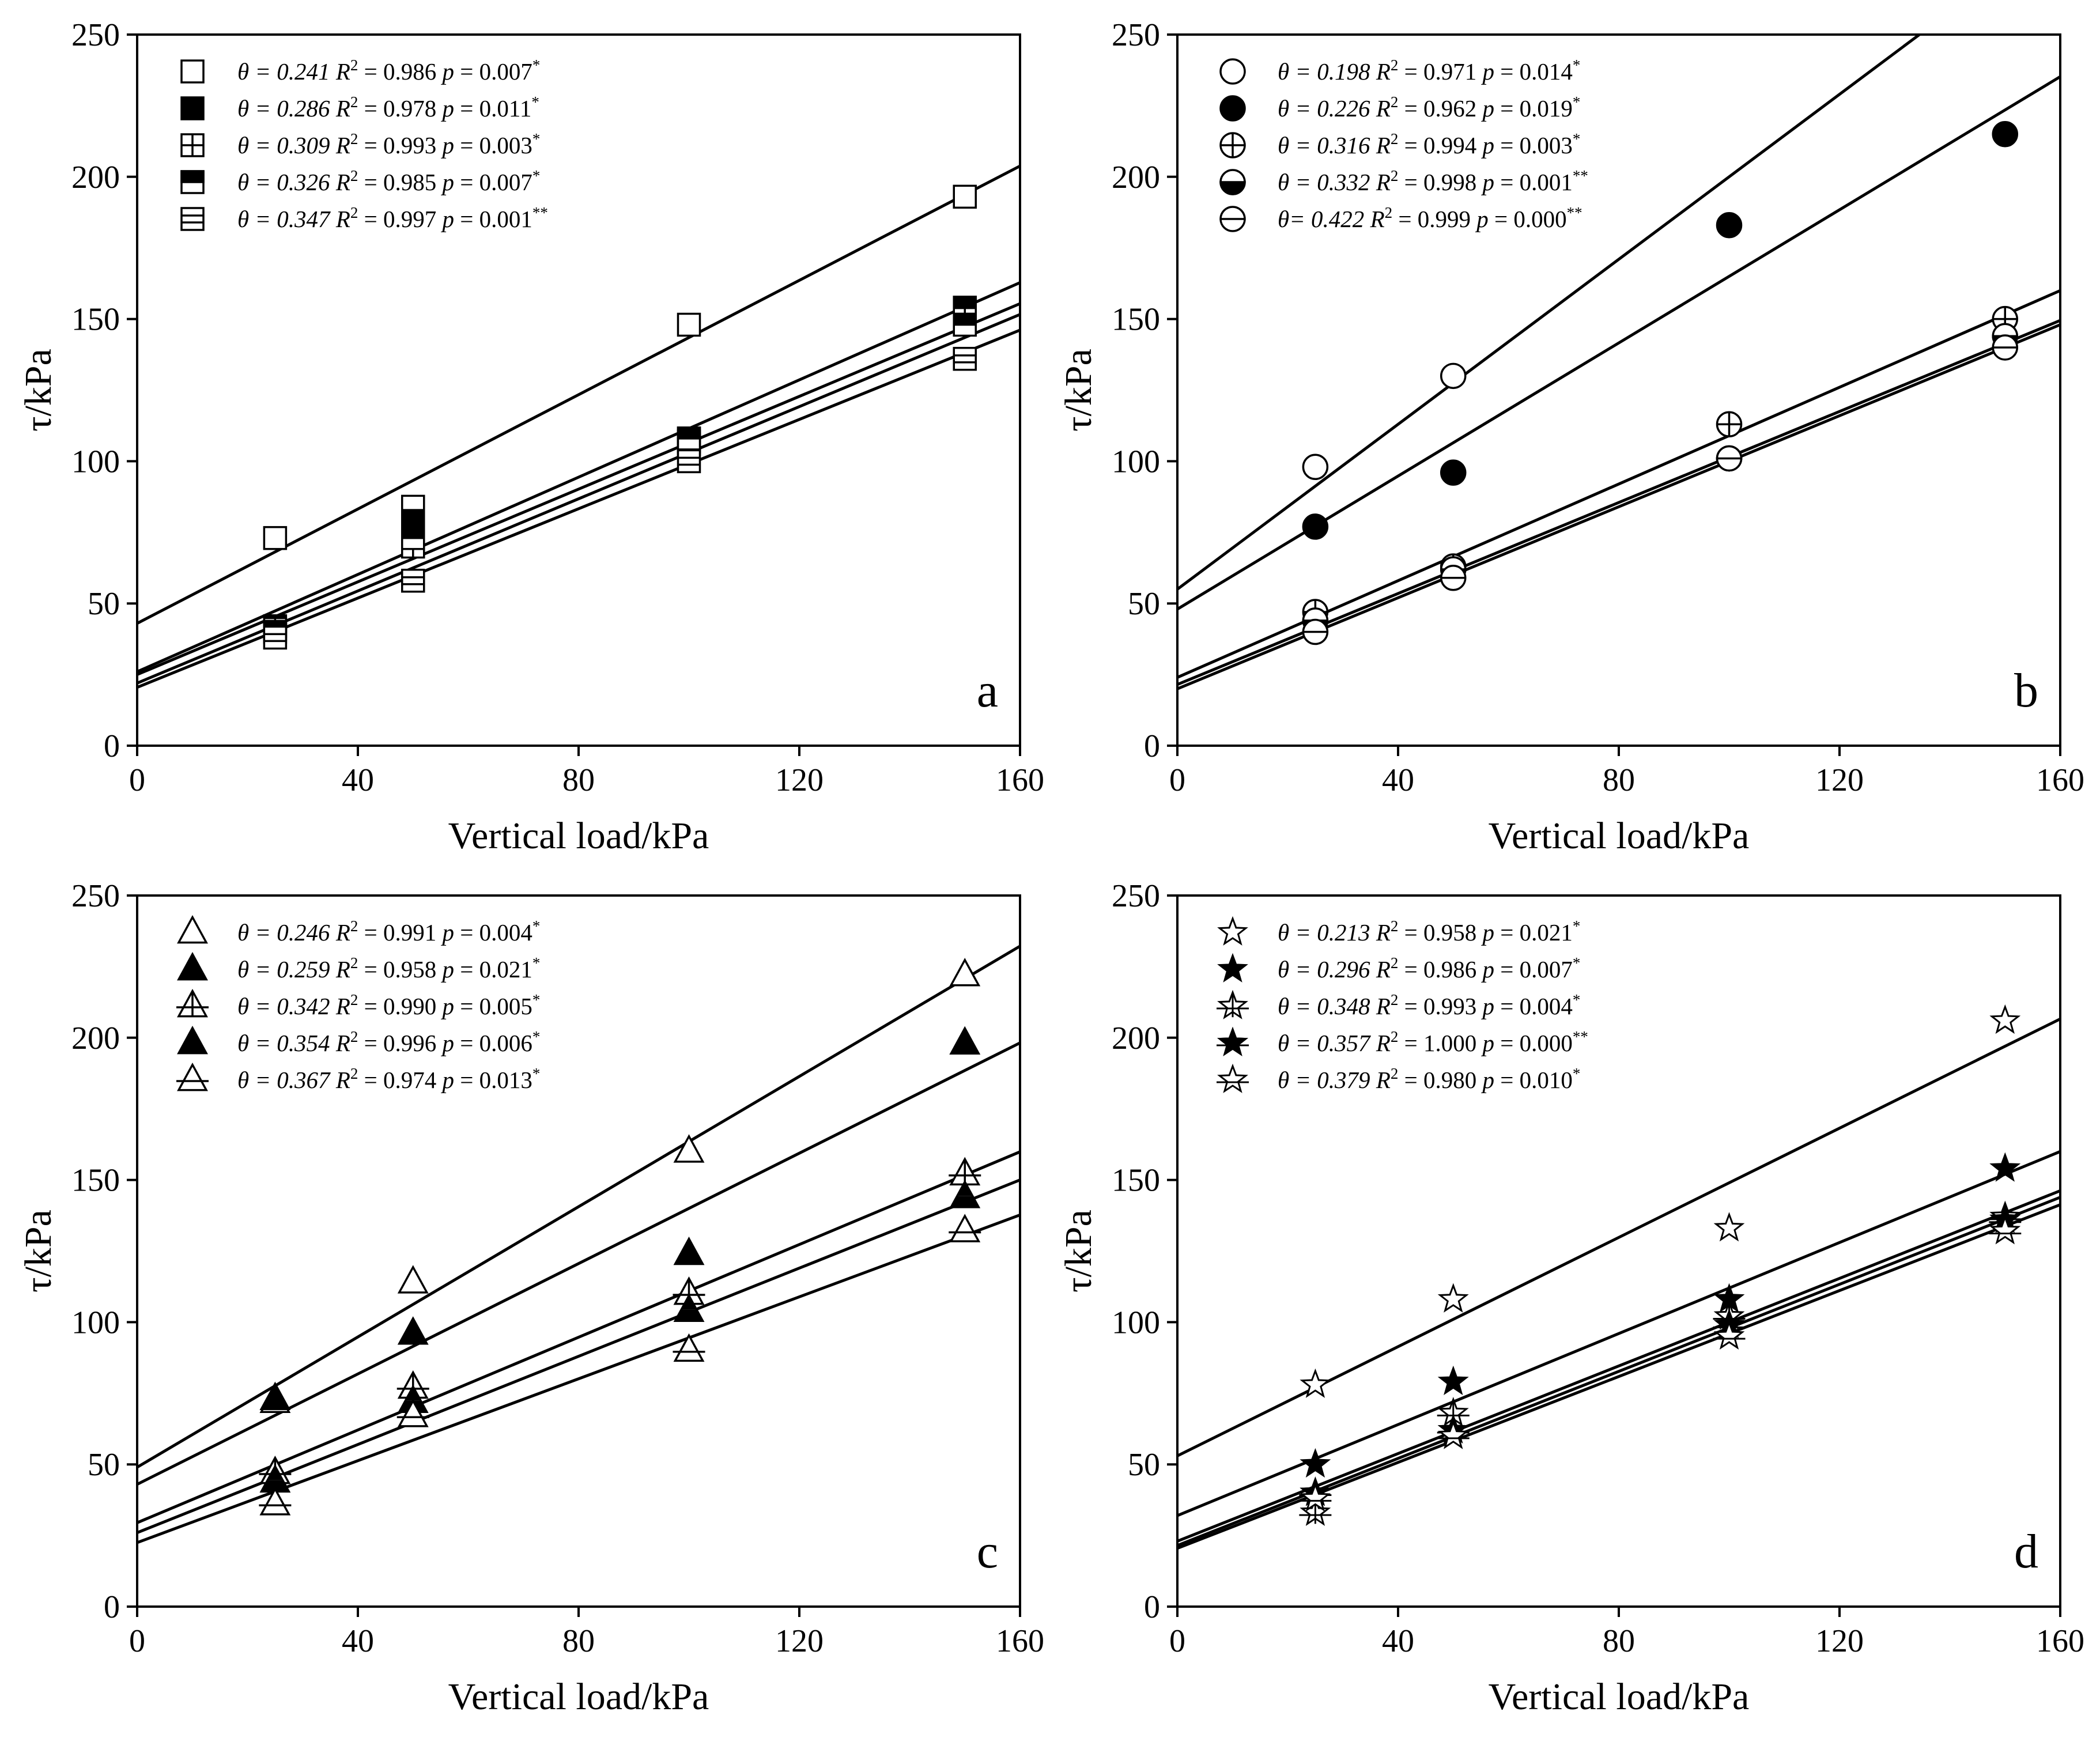  I want to click on legend-label: θ = 0.296 R2 = 0.986 p = 0.007*, so click(1429, 969).